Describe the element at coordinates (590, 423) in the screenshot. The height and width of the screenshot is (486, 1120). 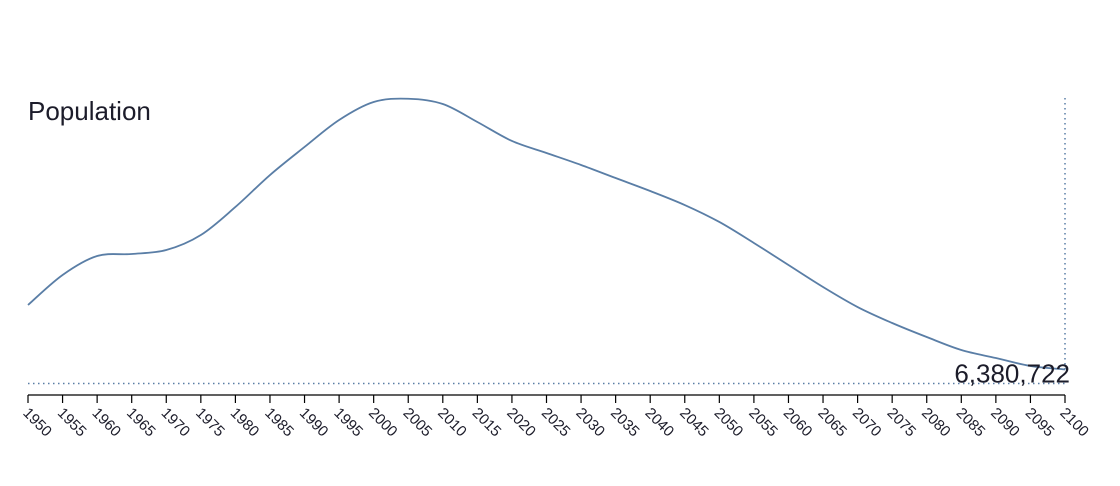
I see `x-tick-label: 2030` at that location.